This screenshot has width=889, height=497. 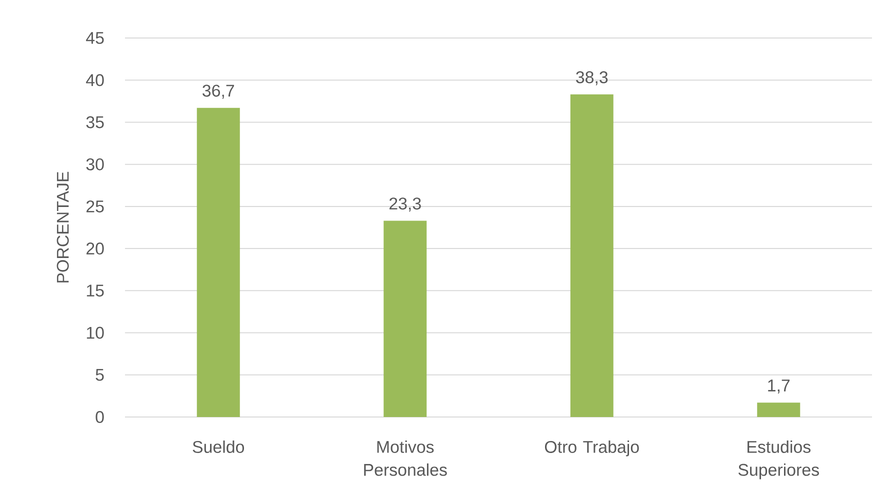 What do you see at coordinates (95, 290) in the screenshot?
I see `y-tick-label: 15` at bounding box center [95, 290].